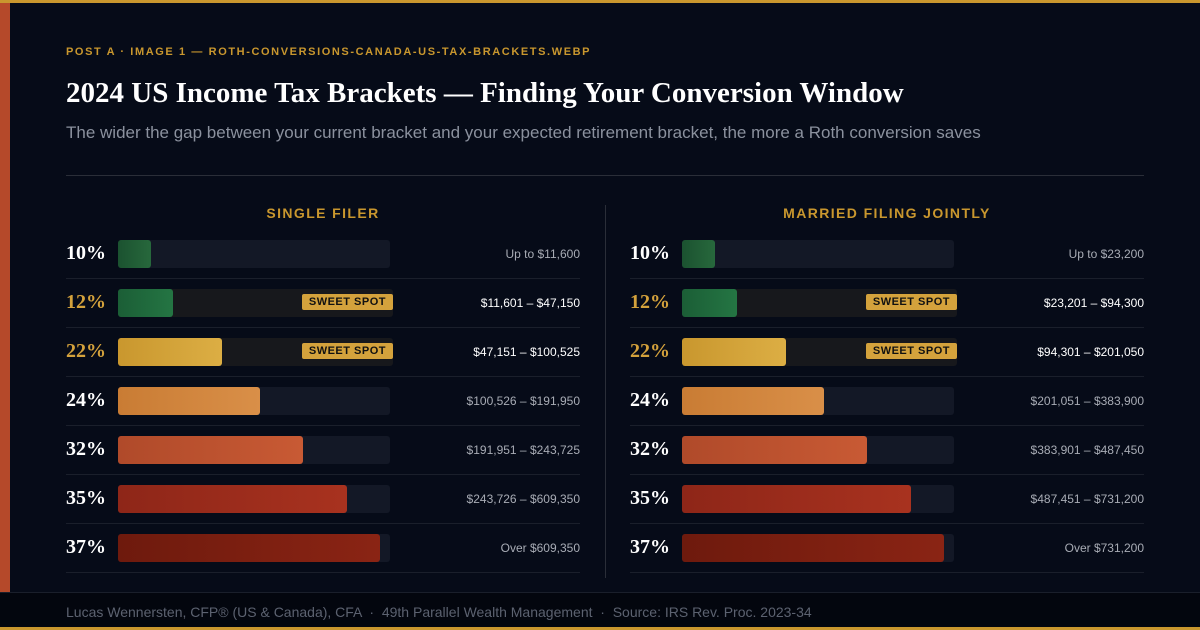  Describe the element at coordinates (1104, 548) in the screenshot. I see `income-range: Over $731,200` at that location.